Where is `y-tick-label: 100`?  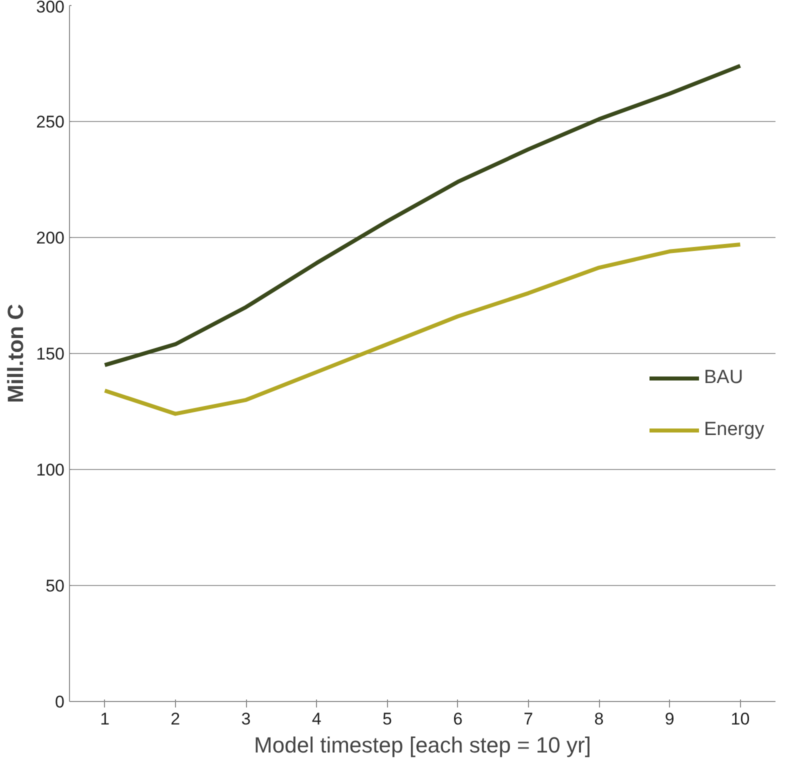
y-tick-label: 100 is located at coordinates (50, 470).